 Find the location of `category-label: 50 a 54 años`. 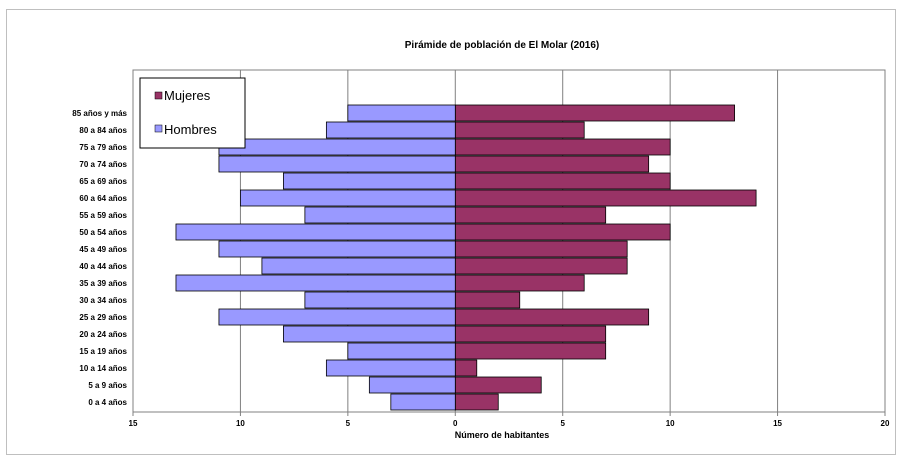

category-label: 50 a 54 años is located at coordinates (103, 232).